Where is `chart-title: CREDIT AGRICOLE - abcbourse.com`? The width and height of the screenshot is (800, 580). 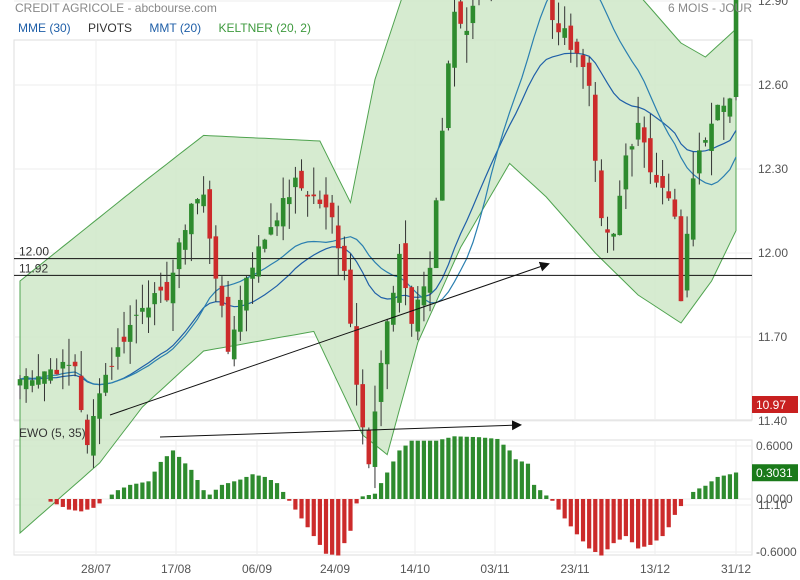
chart-title: CREDIT AGRICOLE - abcbourse.com is located at coordinates (116, 8).